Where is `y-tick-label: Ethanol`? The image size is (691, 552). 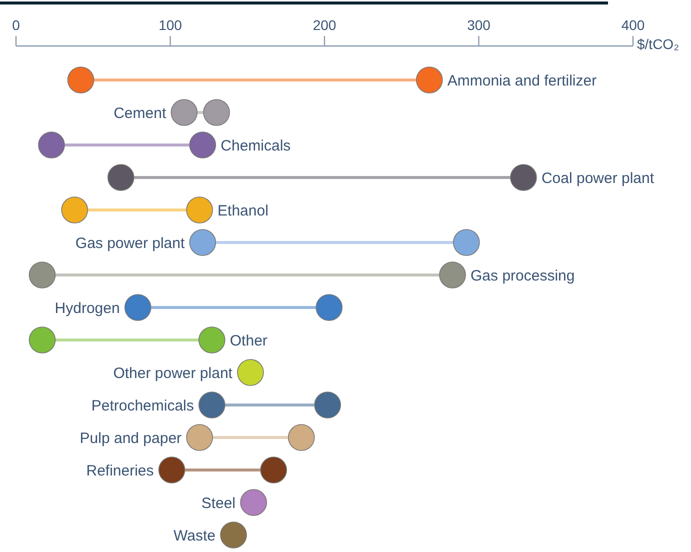 y-tick-label: Ethanol is located at coordinates (243, 211).